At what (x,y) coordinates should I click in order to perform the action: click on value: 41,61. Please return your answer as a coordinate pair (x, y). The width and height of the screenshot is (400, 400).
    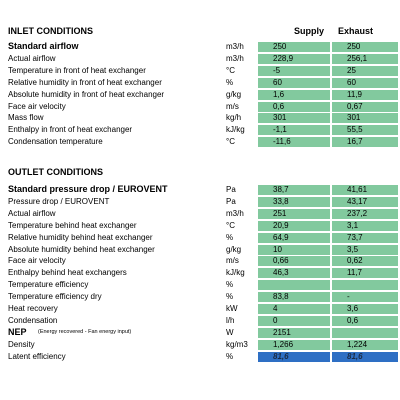
    Looking at the image, I should click on (357, 189).